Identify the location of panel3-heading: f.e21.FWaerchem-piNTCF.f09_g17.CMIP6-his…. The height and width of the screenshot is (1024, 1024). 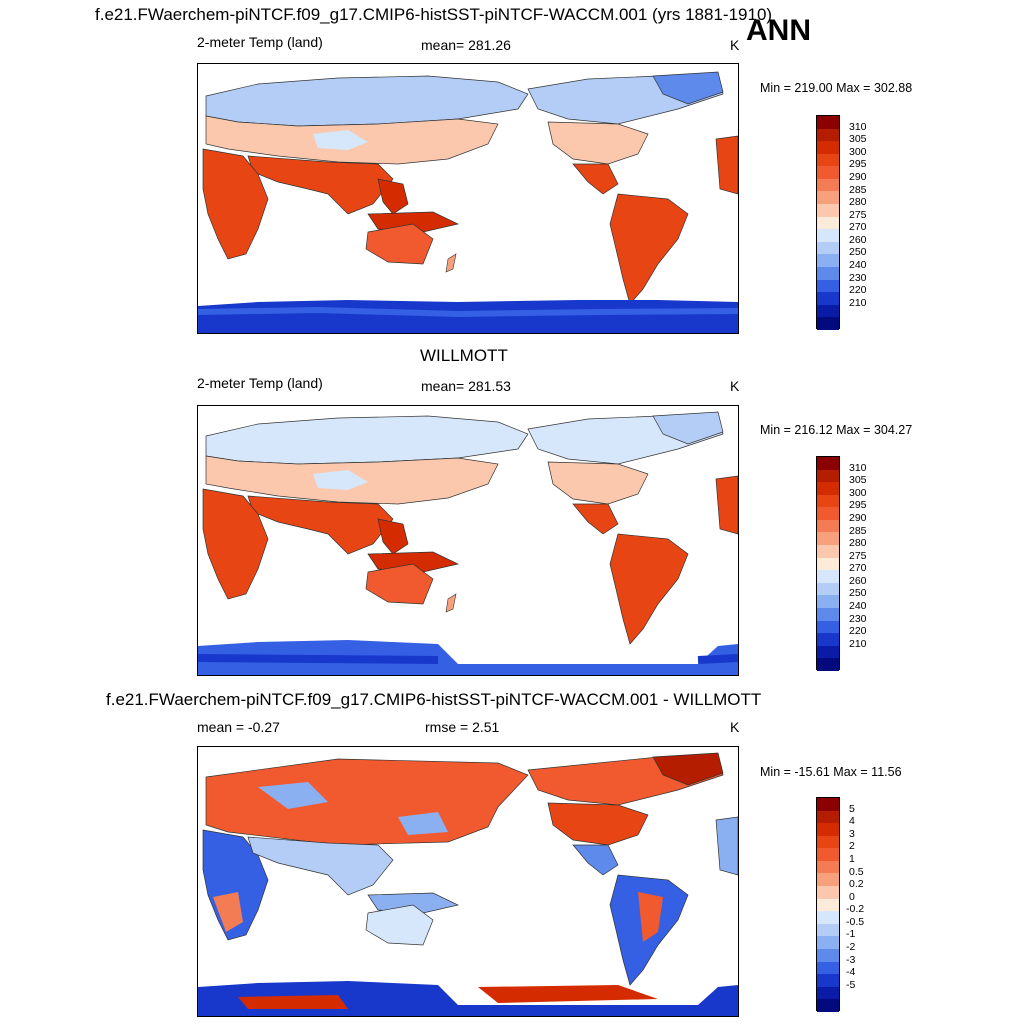
(434, 699).